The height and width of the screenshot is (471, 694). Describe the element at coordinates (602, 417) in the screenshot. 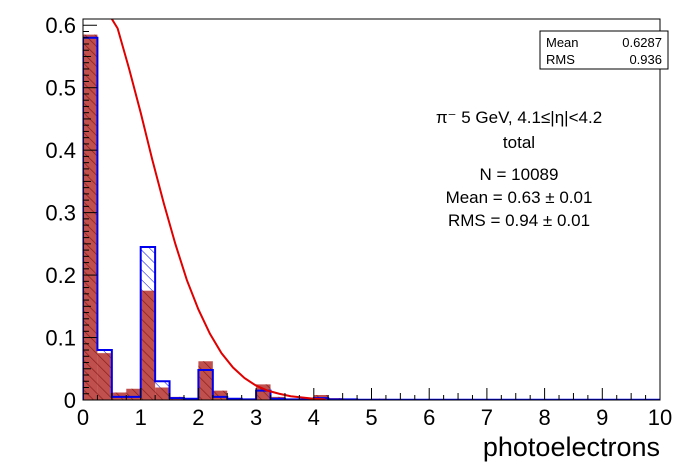

I see `x-tick-label: 9` at that location.